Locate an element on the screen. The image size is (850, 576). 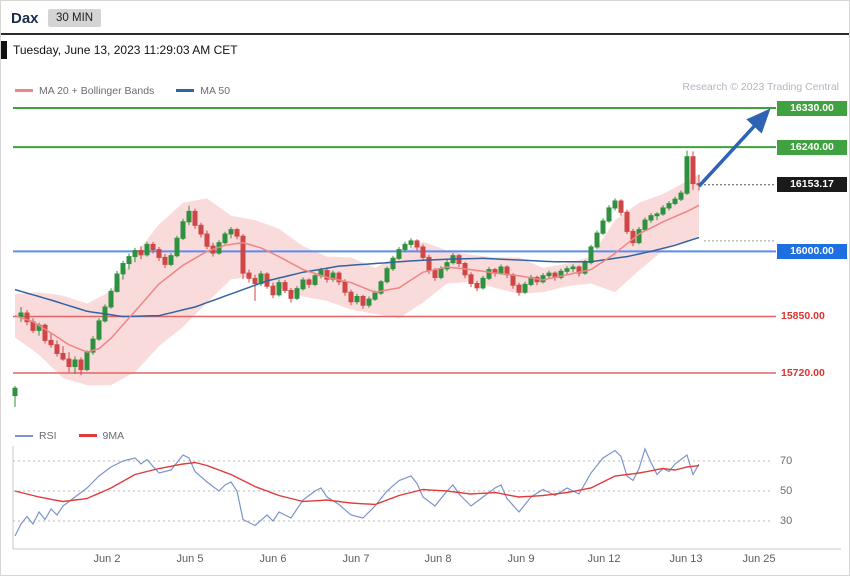
ma50-legend-label: MA 50 is located at coordinates (215, 90).